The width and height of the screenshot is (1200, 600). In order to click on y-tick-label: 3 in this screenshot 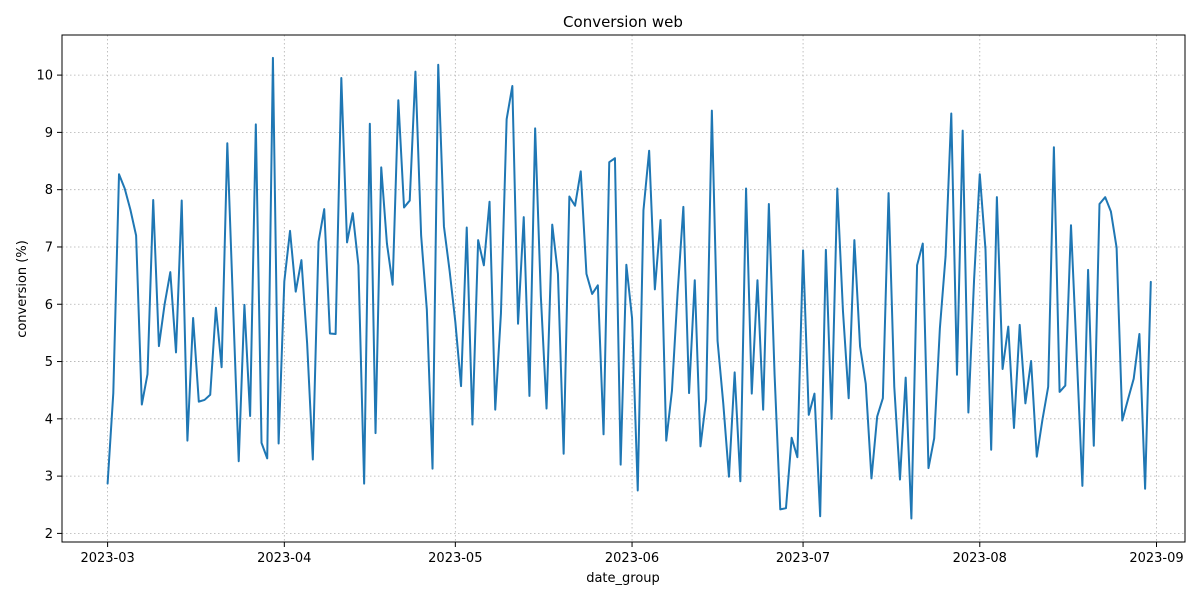, I will do `click(49, 477)`.